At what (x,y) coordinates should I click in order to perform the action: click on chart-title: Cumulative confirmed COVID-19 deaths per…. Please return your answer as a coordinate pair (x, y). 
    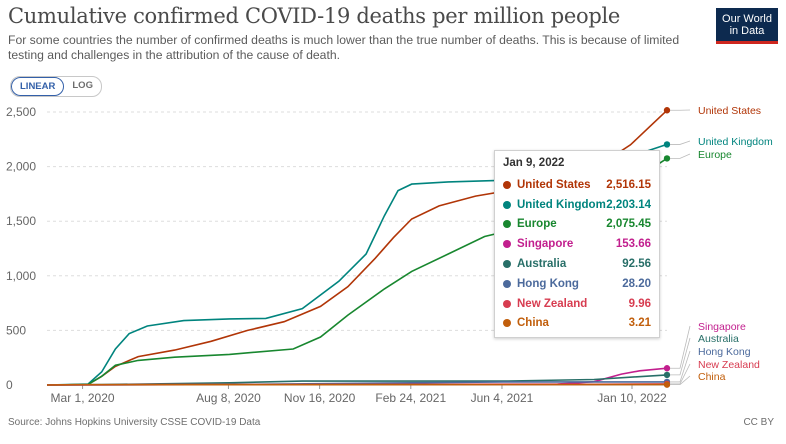
    Looking at the image, I should click on (314, 16).